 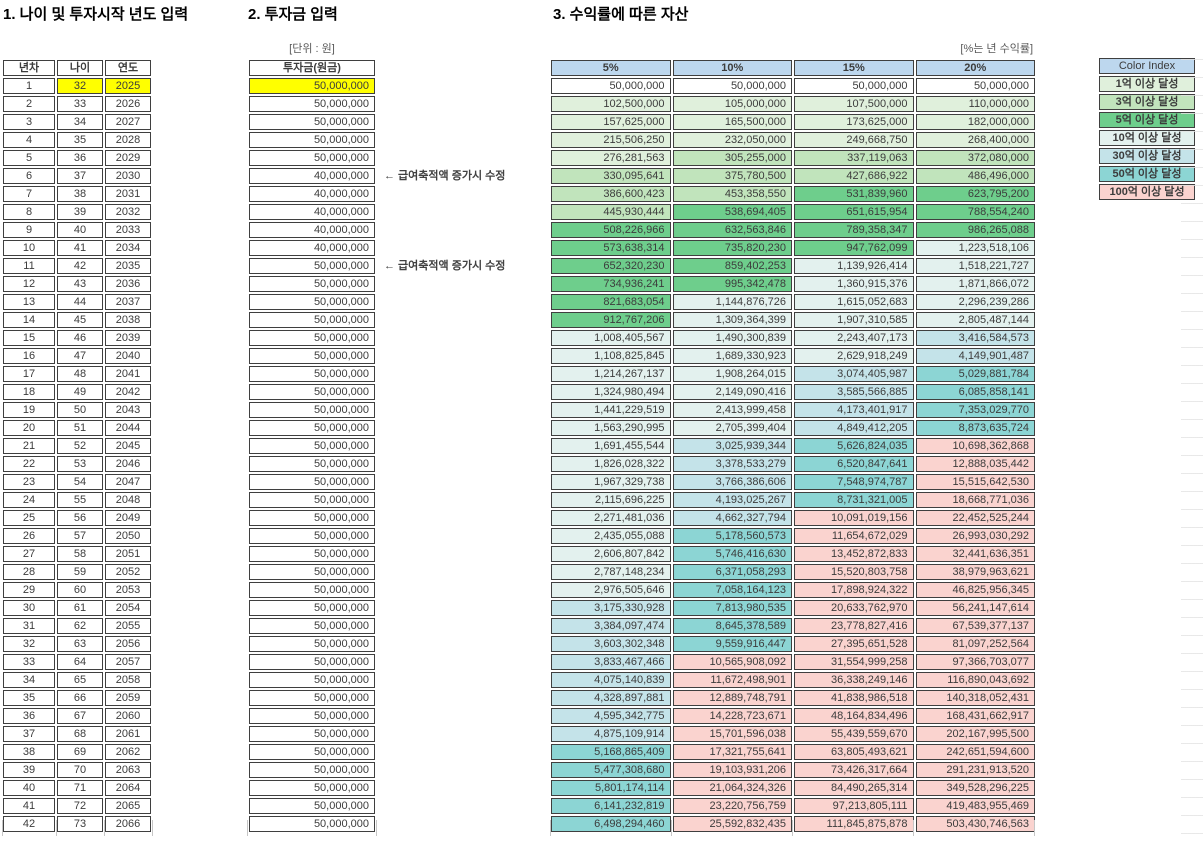 What do you see at coordinates (854, 176) in the screenshot?
I see `cell-asset-15pct: 427,686,922` at bounding box center [854, 176].